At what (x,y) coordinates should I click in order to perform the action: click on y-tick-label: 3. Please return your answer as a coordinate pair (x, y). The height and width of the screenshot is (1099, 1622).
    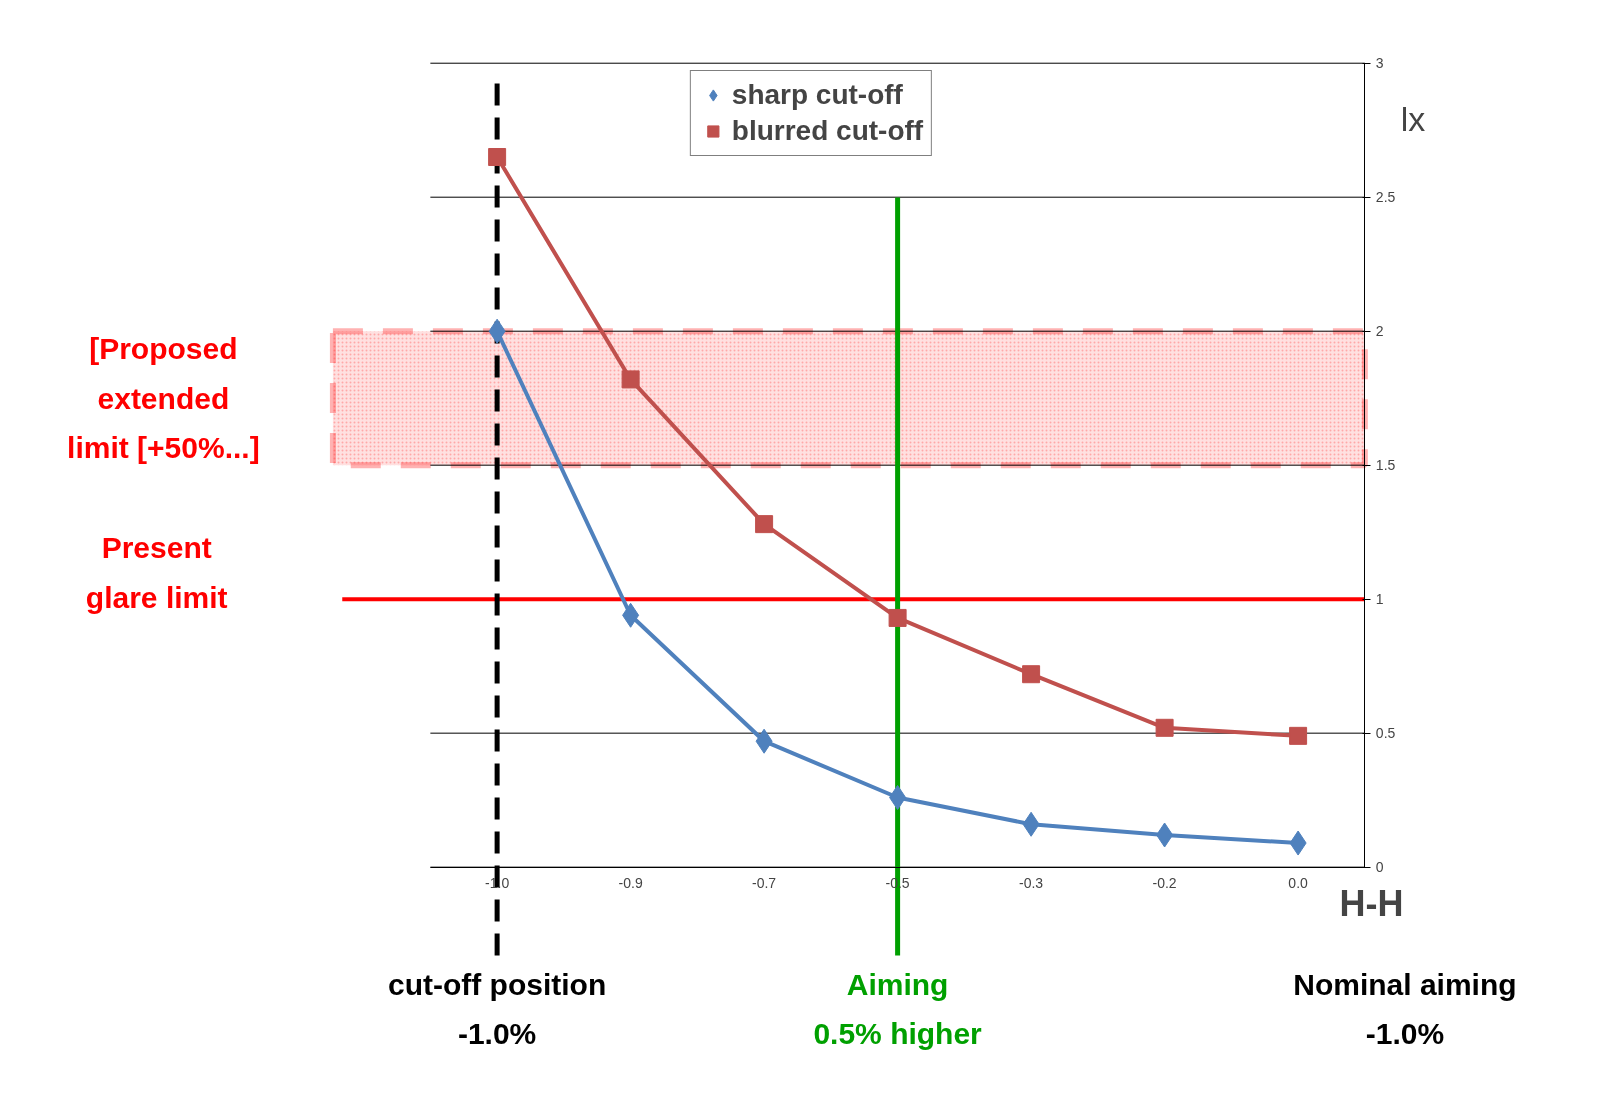
    Looking at the image, I should click on (1379, 63).